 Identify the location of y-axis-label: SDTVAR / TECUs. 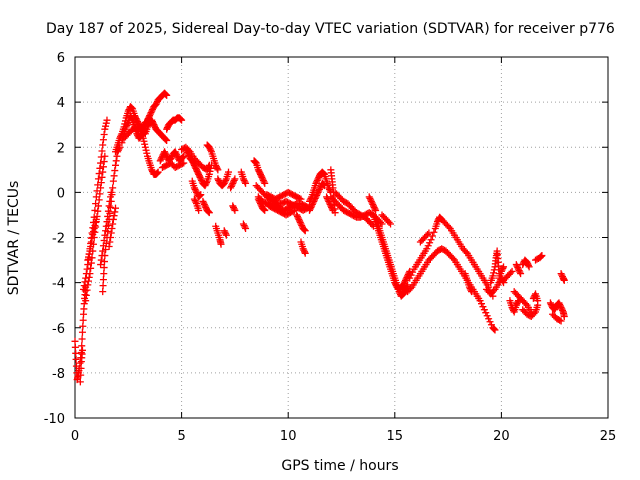
(14, 238).